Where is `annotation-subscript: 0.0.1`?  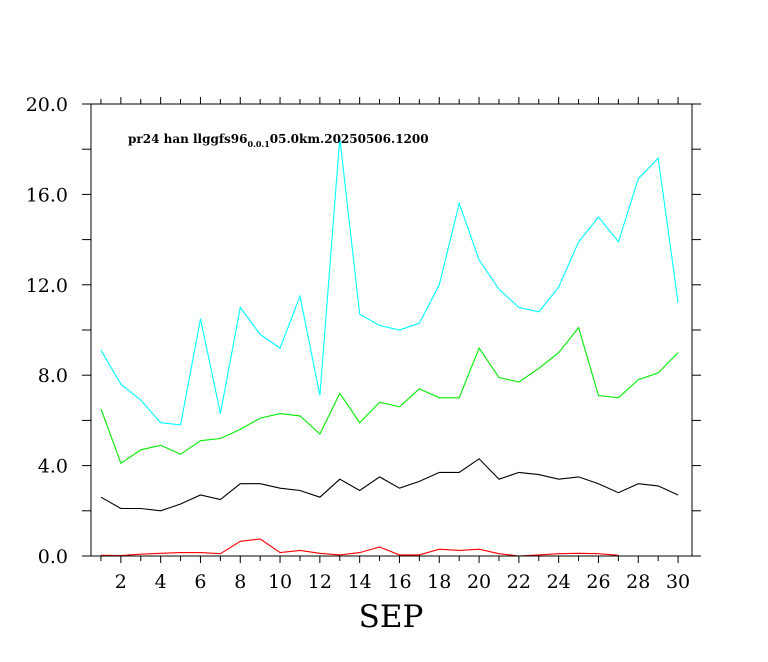
annotation-subscript: 0.0.1 is located at coordinates (259, 144).